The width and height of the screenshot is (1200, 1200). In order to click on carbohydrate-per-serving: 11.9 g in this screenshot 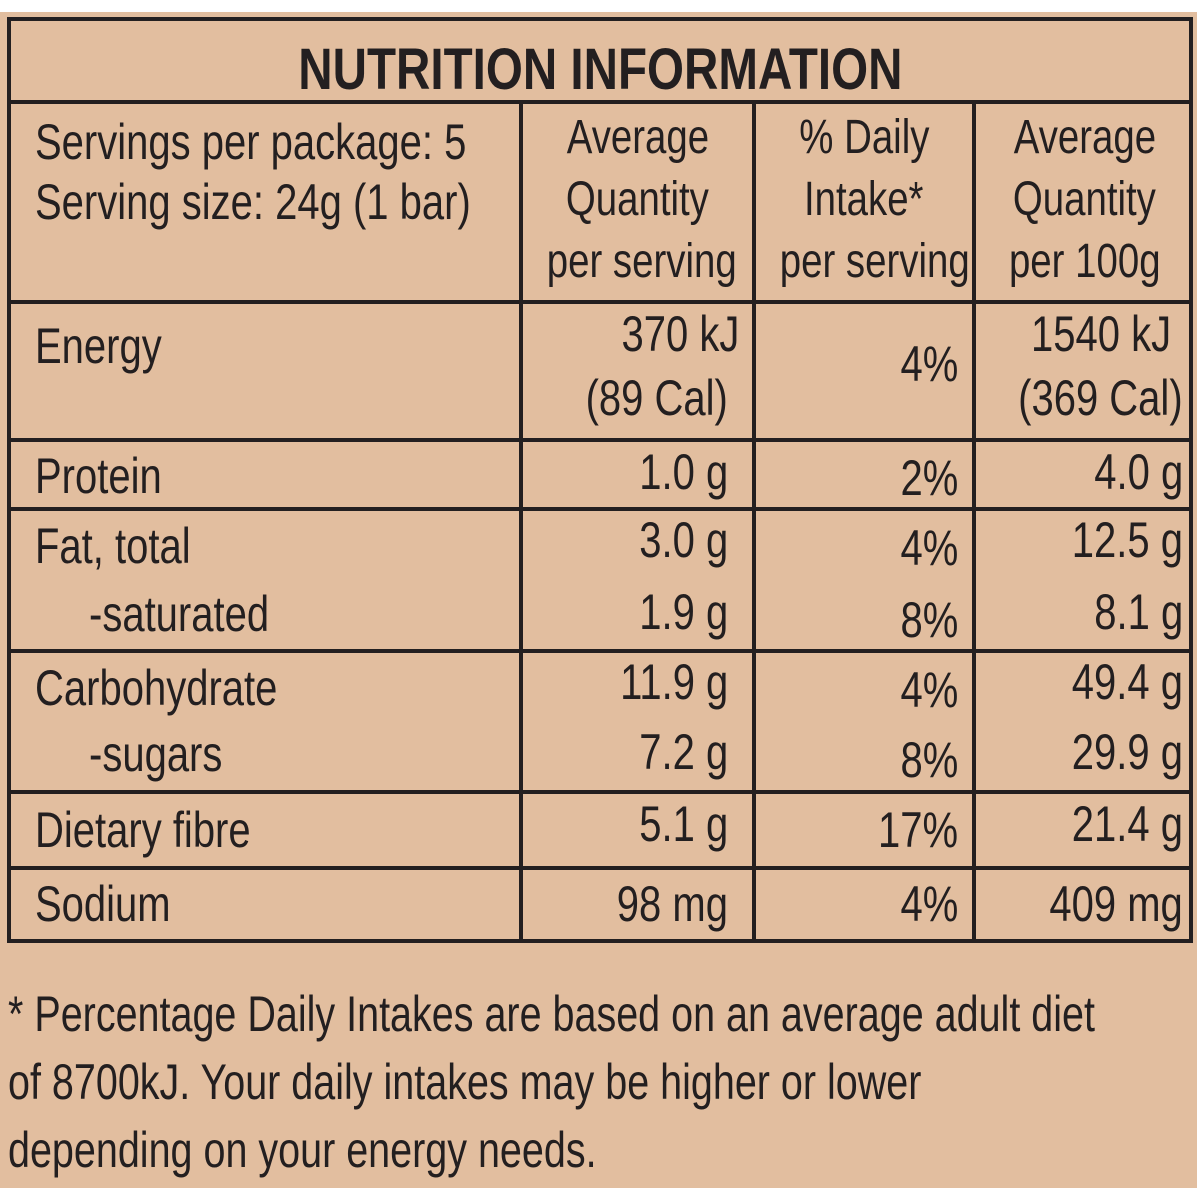, I will do `click(673, 682)`.